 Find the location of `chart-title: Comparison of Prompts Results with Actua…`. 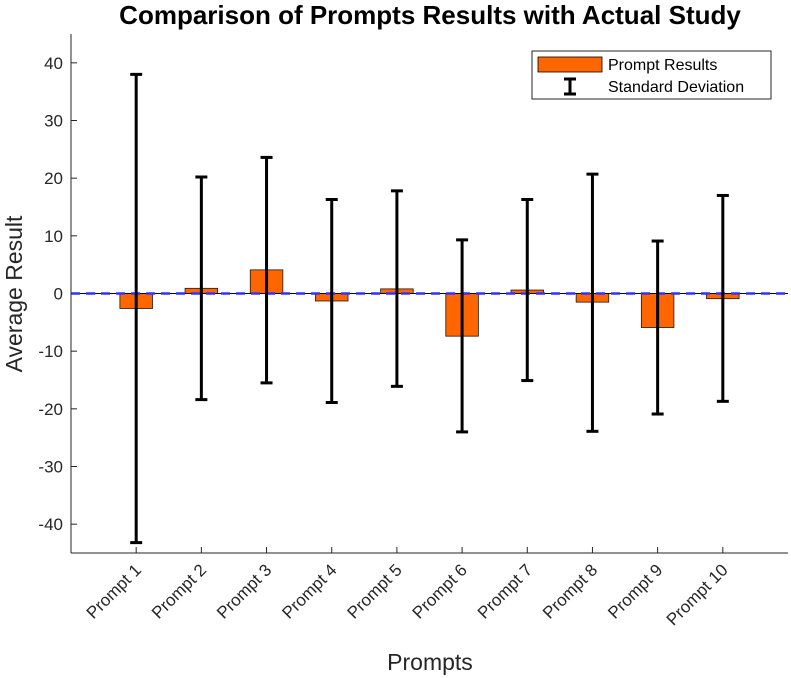

chart-title: Comparison of Prompts Results with Actua… is located at coordinates (430, 15).